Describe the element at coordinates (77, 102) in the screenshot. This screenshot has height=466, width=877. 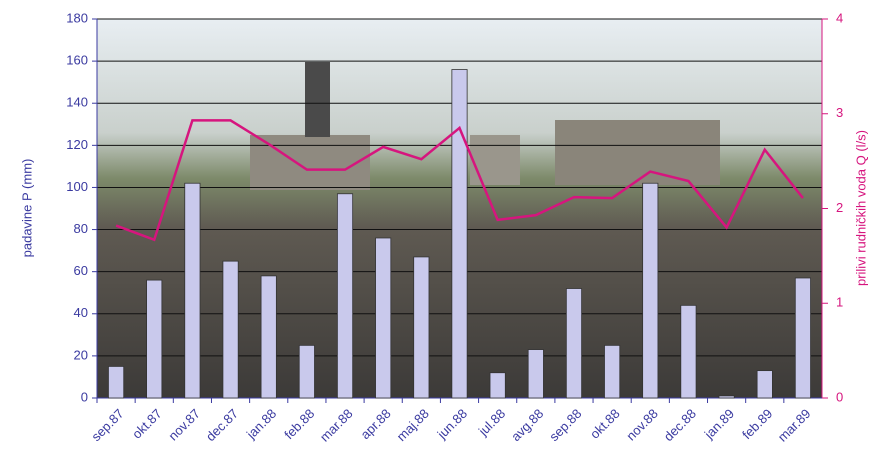
I see `y-tick-label: 140` at that location.